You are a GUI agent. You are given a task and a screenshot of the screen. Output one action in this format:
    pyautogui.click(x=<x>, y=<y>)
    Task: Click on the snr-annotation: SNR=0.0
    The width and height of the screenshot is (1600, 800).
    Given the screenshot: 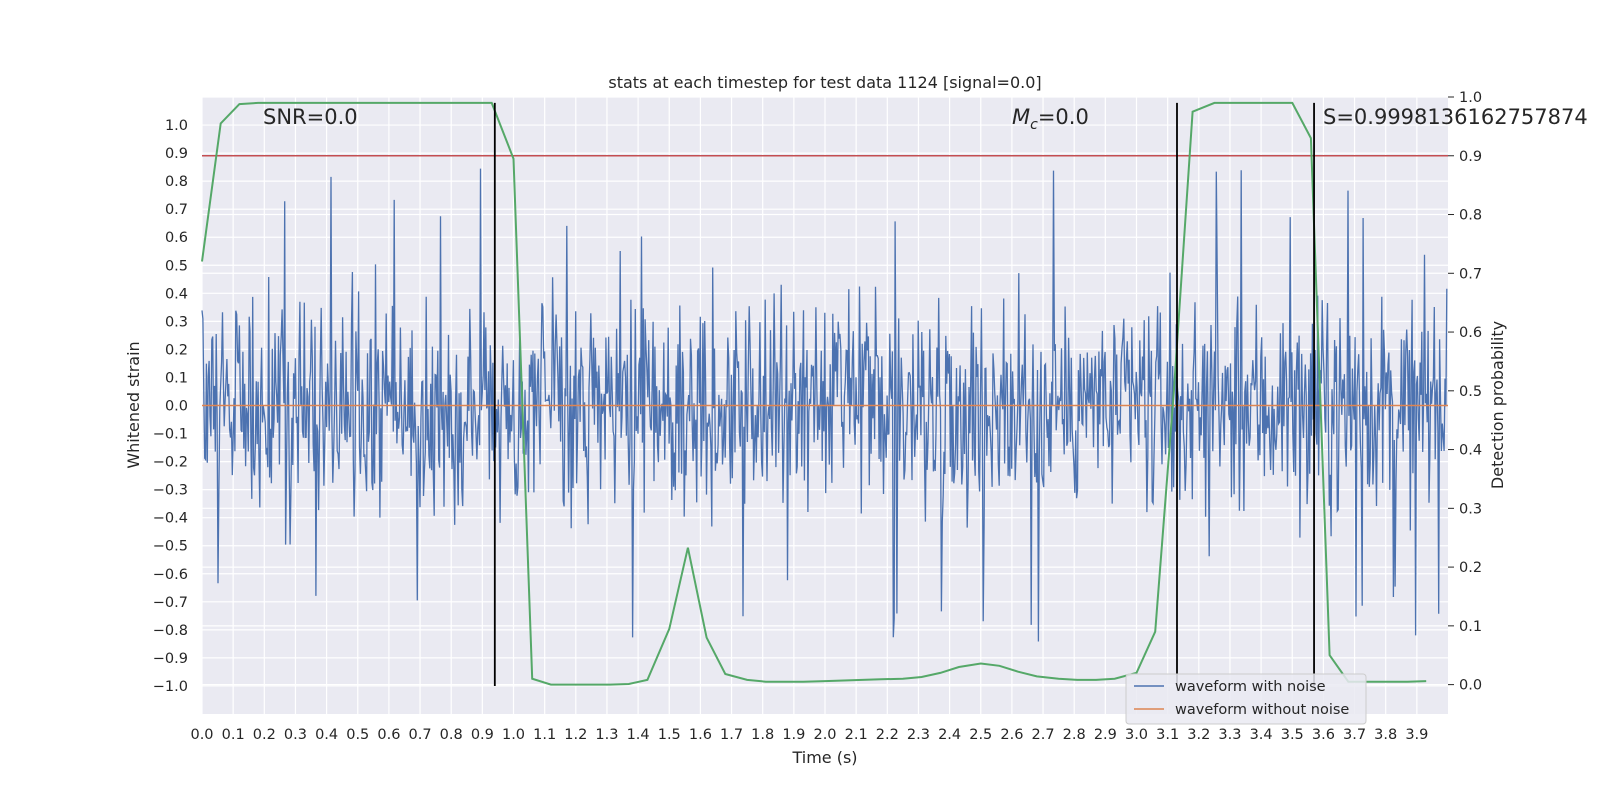 What is the action you would take?
    pyautogui.click(x=310, y=117)
    